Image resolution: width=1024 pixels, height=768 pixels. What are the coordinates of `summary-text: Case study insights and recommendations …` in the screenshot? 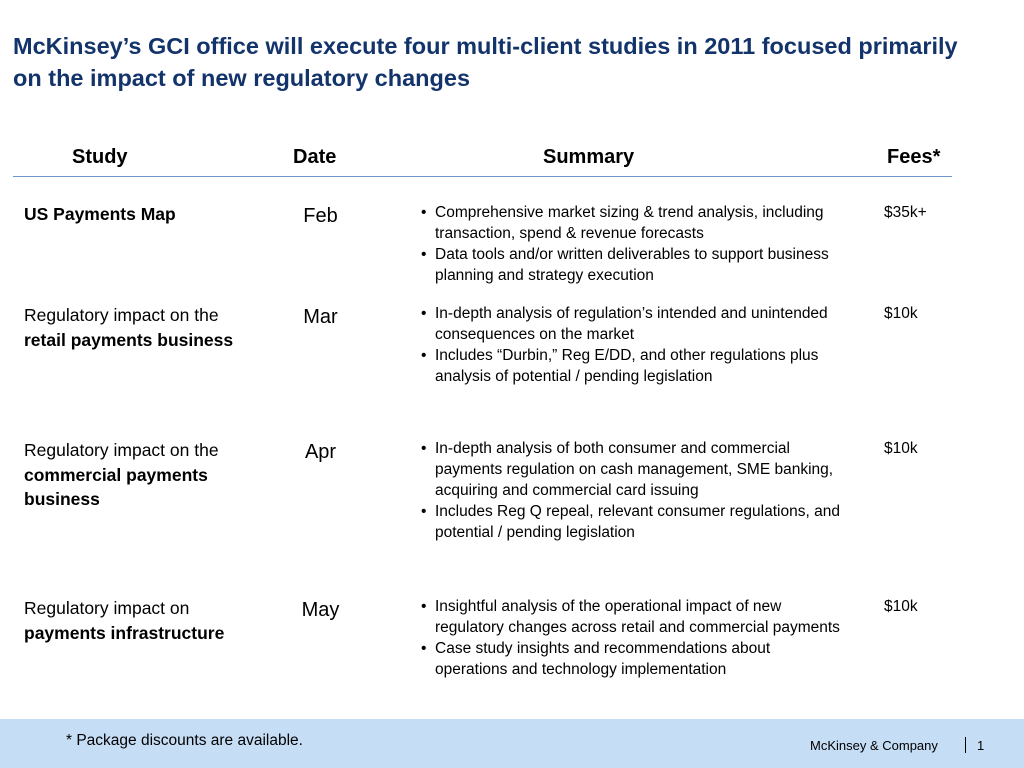 It's located at (603, 659).